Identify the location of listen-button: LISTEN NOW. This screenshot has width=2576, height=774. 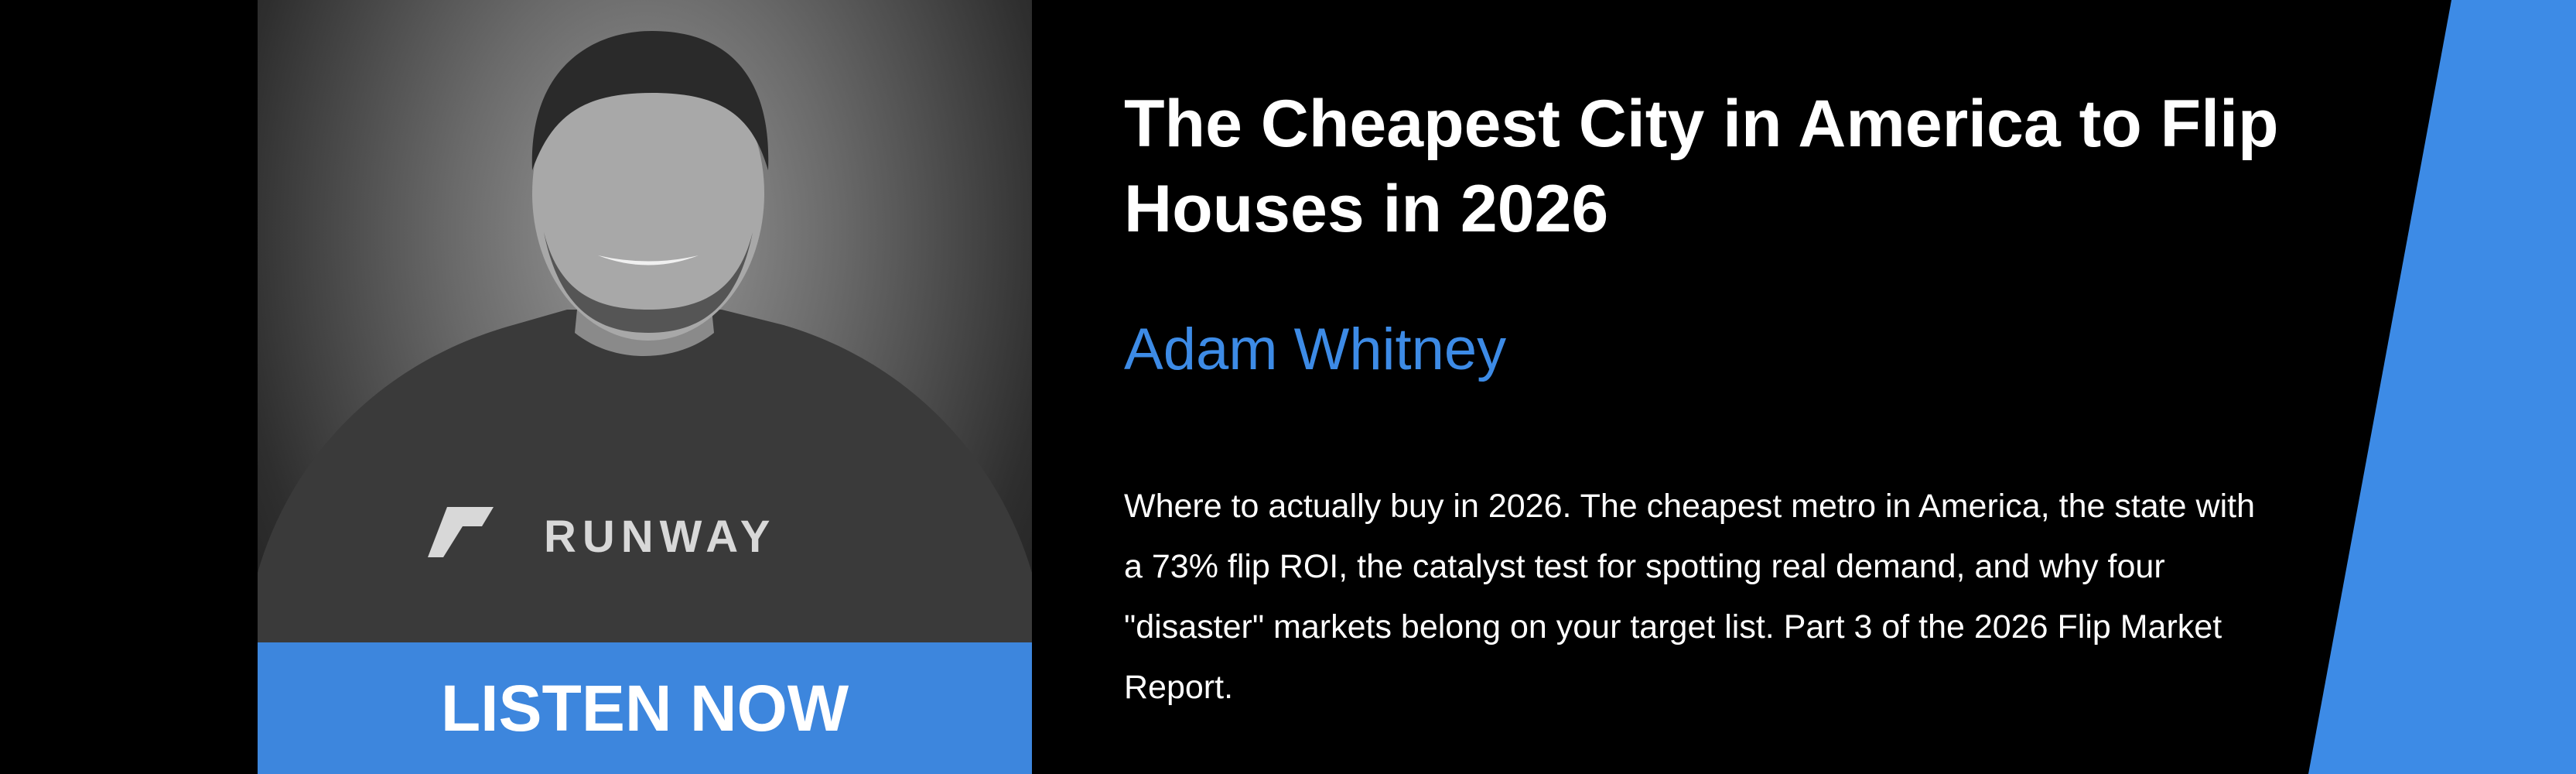
(645, 708).